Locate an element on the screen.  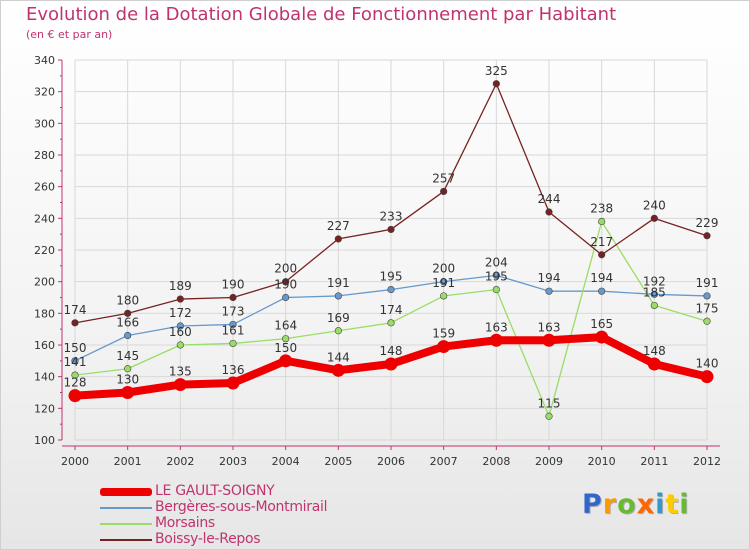
legend-label: Morsains is located at coordinates (185, 523).